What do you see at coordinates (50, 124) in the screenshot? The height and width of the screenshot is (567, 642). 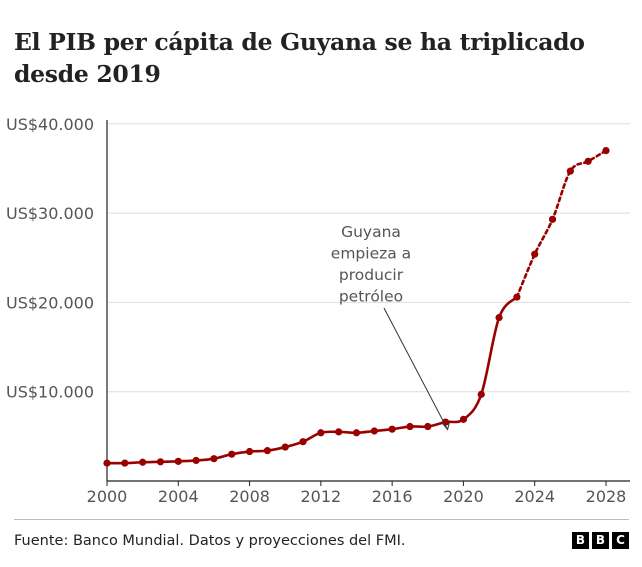 I see `y-tick-label: US$40.000` at bounding box center [50, 124].